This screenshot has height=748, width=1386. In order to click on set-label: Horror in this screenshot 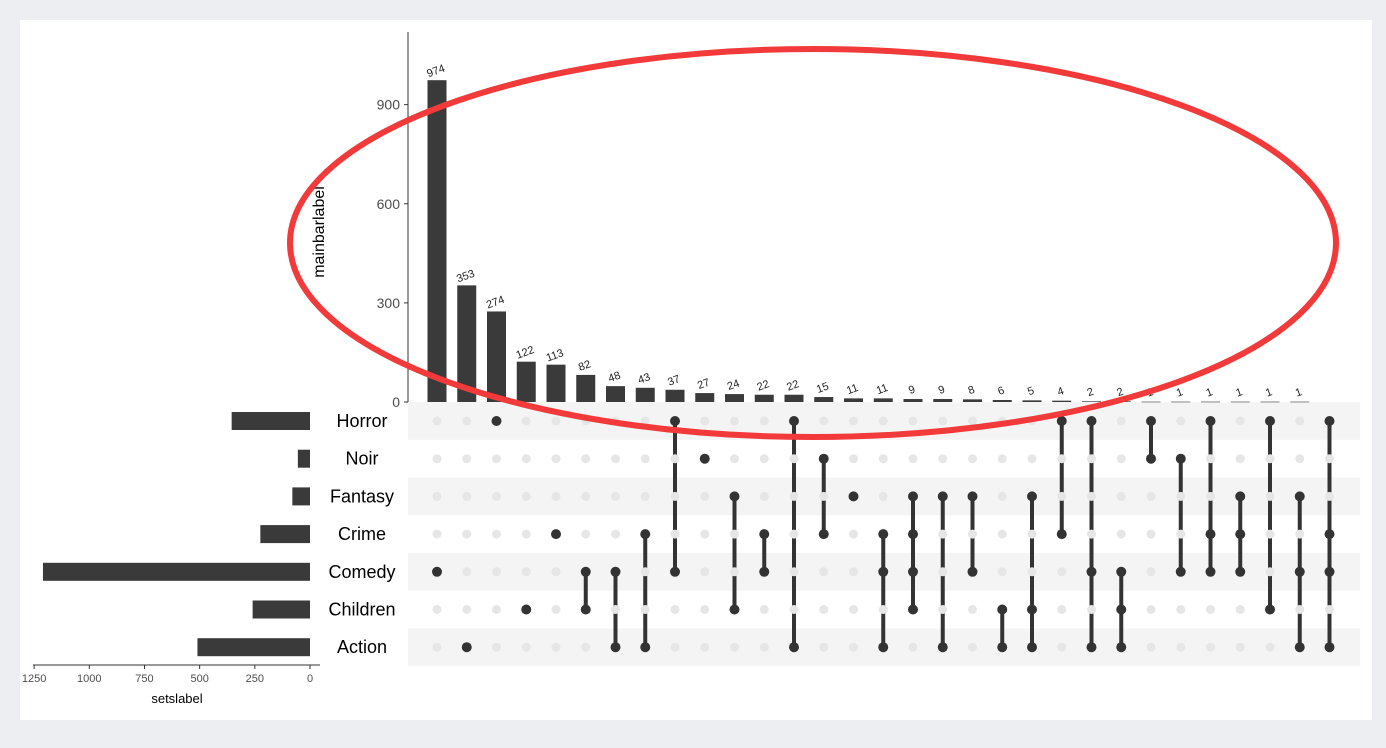, I will do `click(361, 421)`.